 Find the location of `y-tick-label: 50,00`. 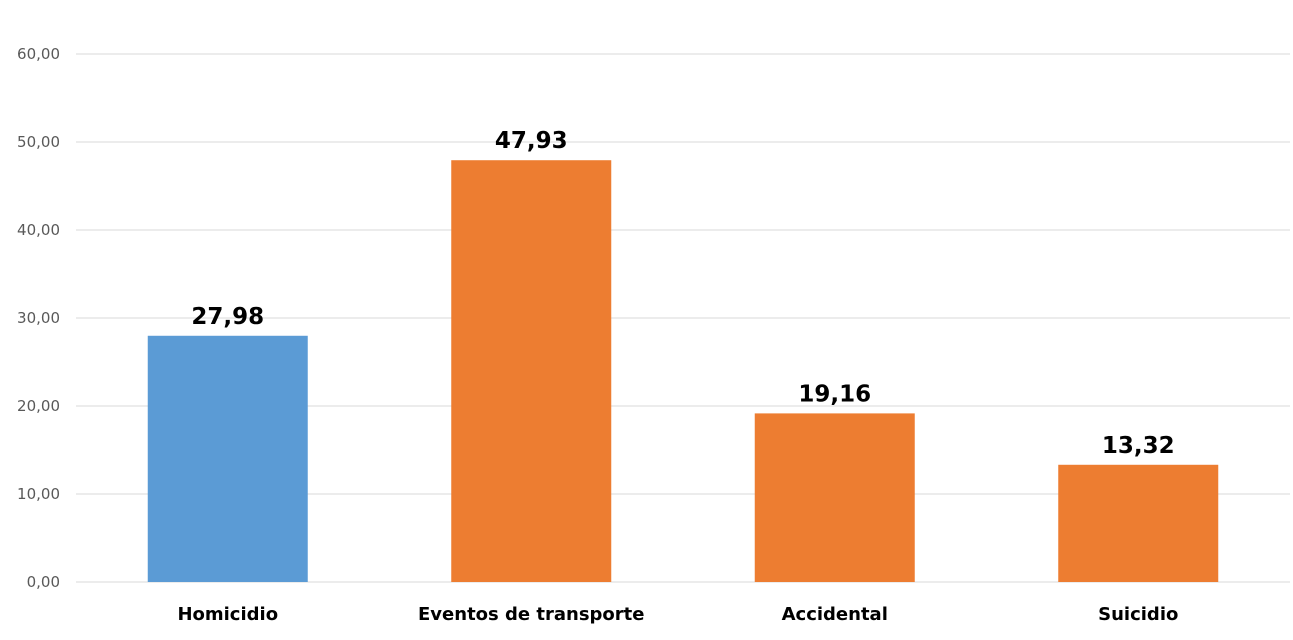

y-tick-label: 50,00 is located at coordinates (38, 142).